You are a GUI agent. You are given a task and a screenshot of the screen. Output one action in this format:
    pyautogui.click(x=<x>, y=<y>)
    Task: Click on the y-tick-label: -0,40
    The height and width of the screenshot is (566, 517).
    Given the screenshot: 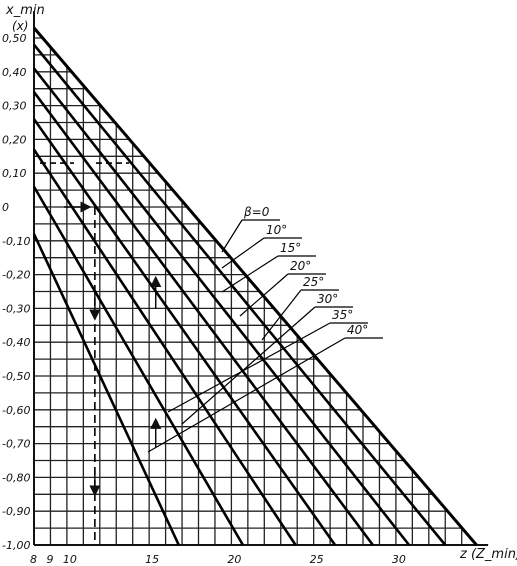 What is the action you would take?
    pyautogui.click(x=16, y=342)
    